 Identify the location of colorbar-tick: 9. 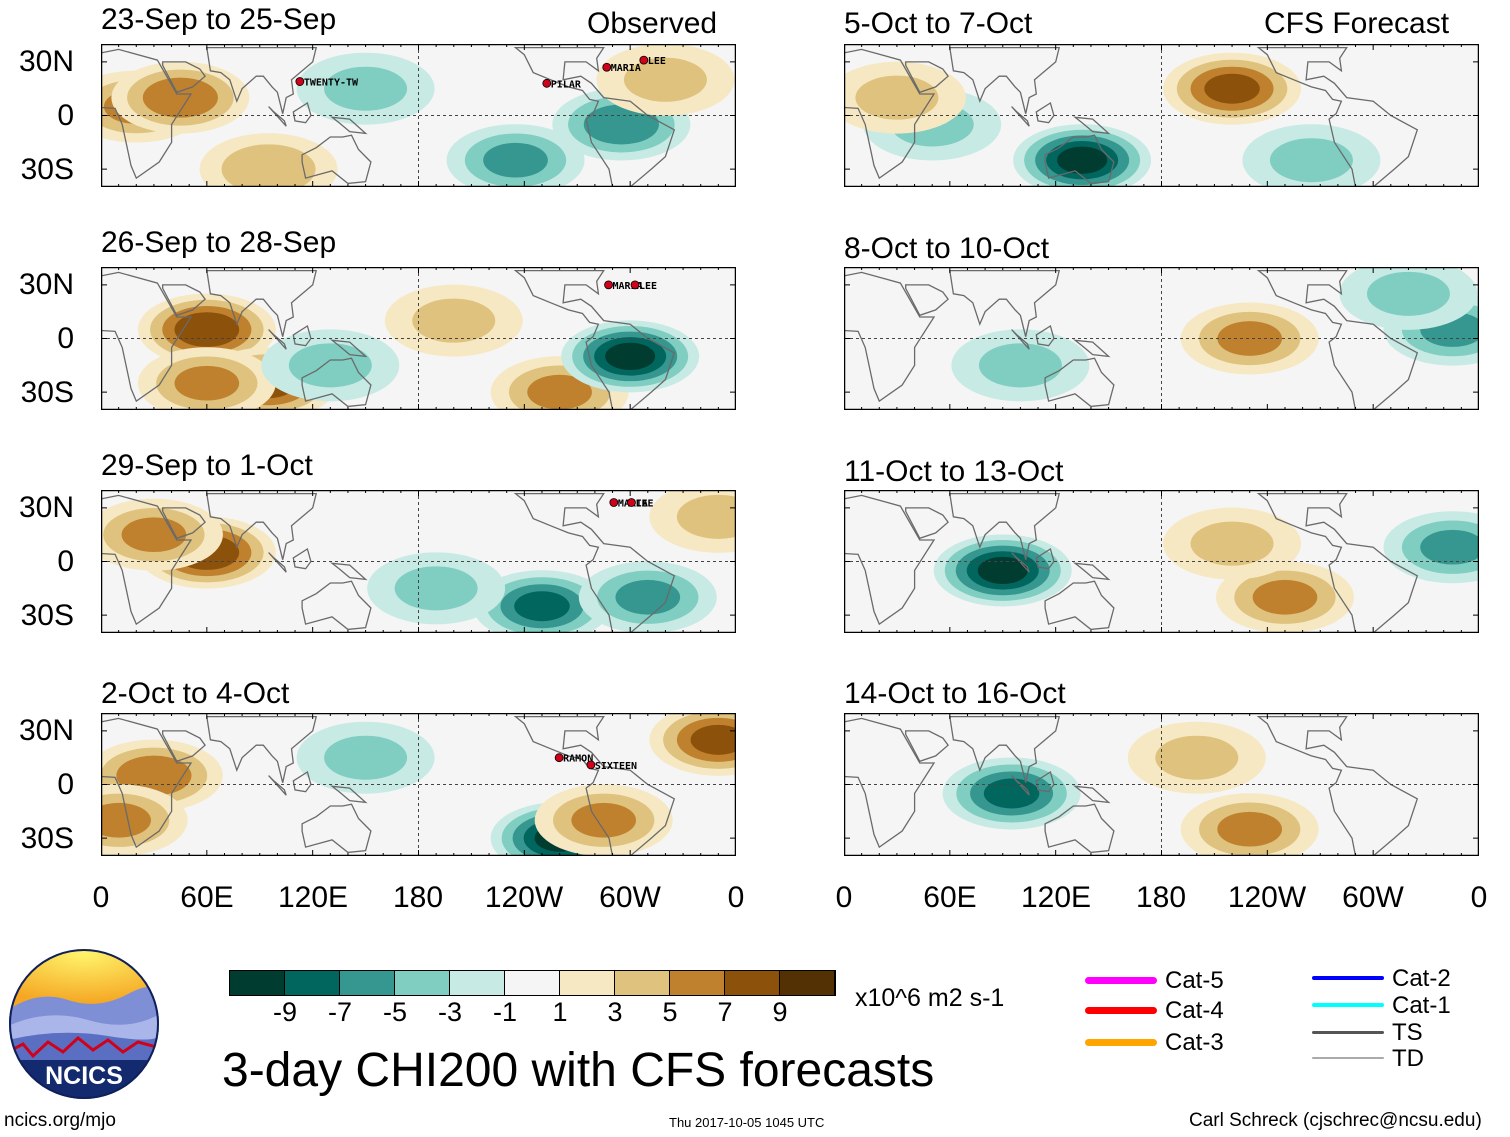
(780, 1012).